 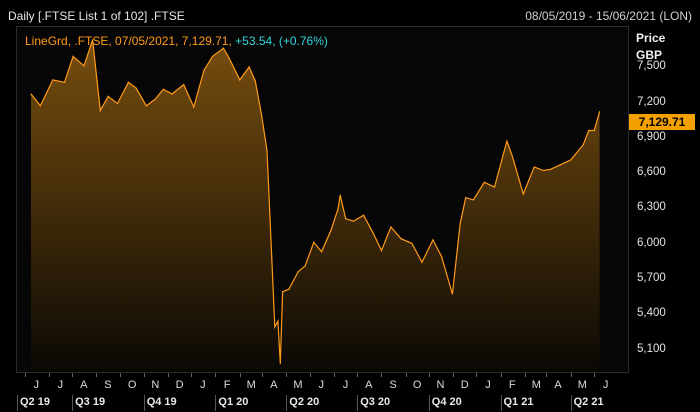 I want to click on x-quarter-label: Q1 20, so click(x=233, y=402).